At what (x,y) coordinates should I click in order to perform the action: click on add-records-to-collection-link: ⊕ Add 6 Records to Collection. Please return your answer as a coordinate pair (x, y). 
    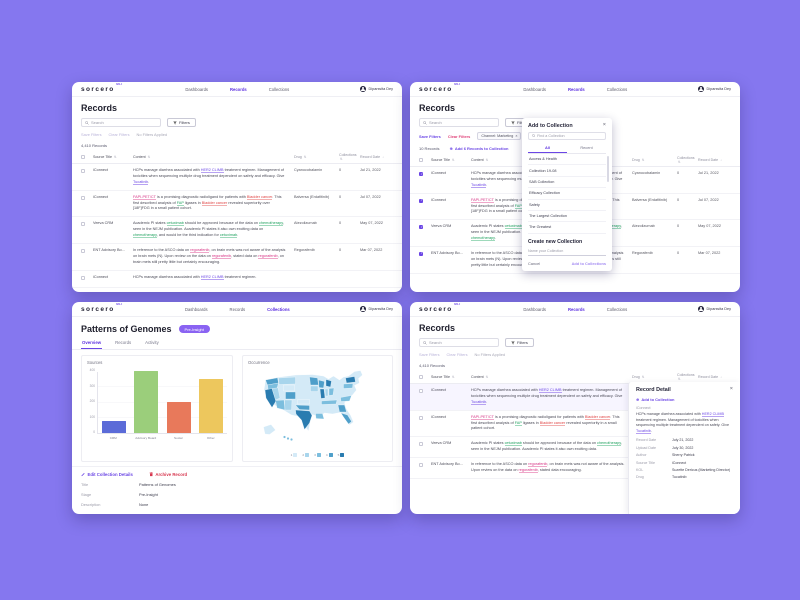
    Looking at the image, I should click on (478, 148).